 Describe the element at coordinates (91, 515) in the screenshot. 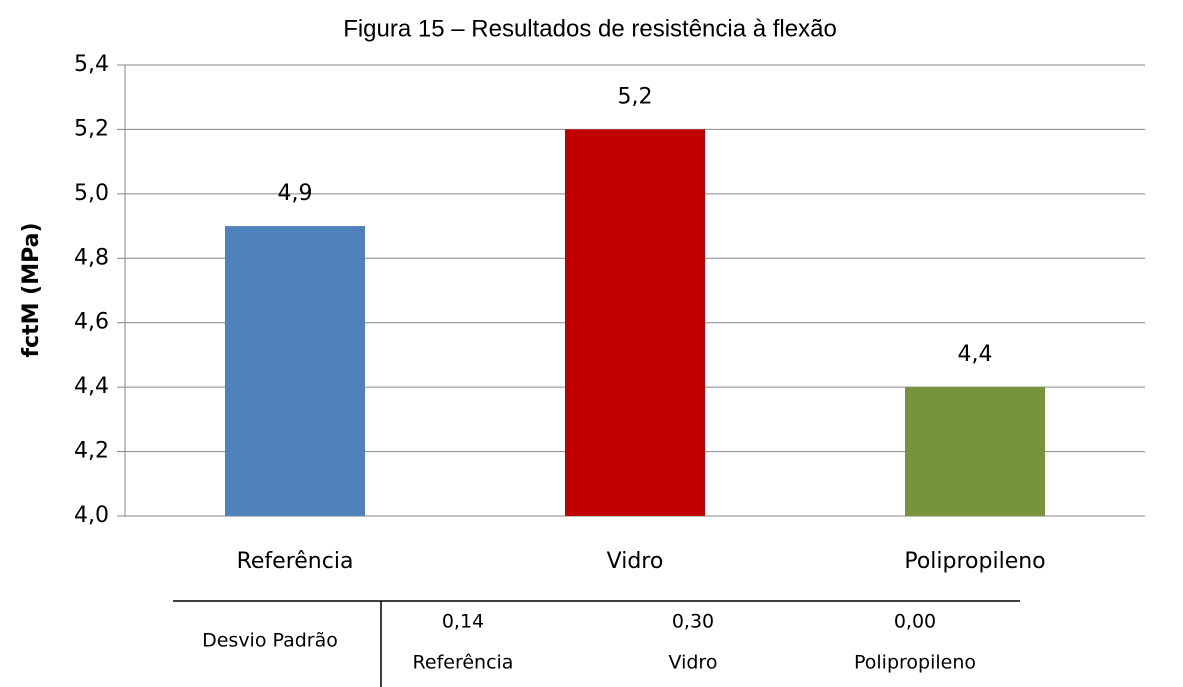

I see `y-tick-label: 4,0` at that location.